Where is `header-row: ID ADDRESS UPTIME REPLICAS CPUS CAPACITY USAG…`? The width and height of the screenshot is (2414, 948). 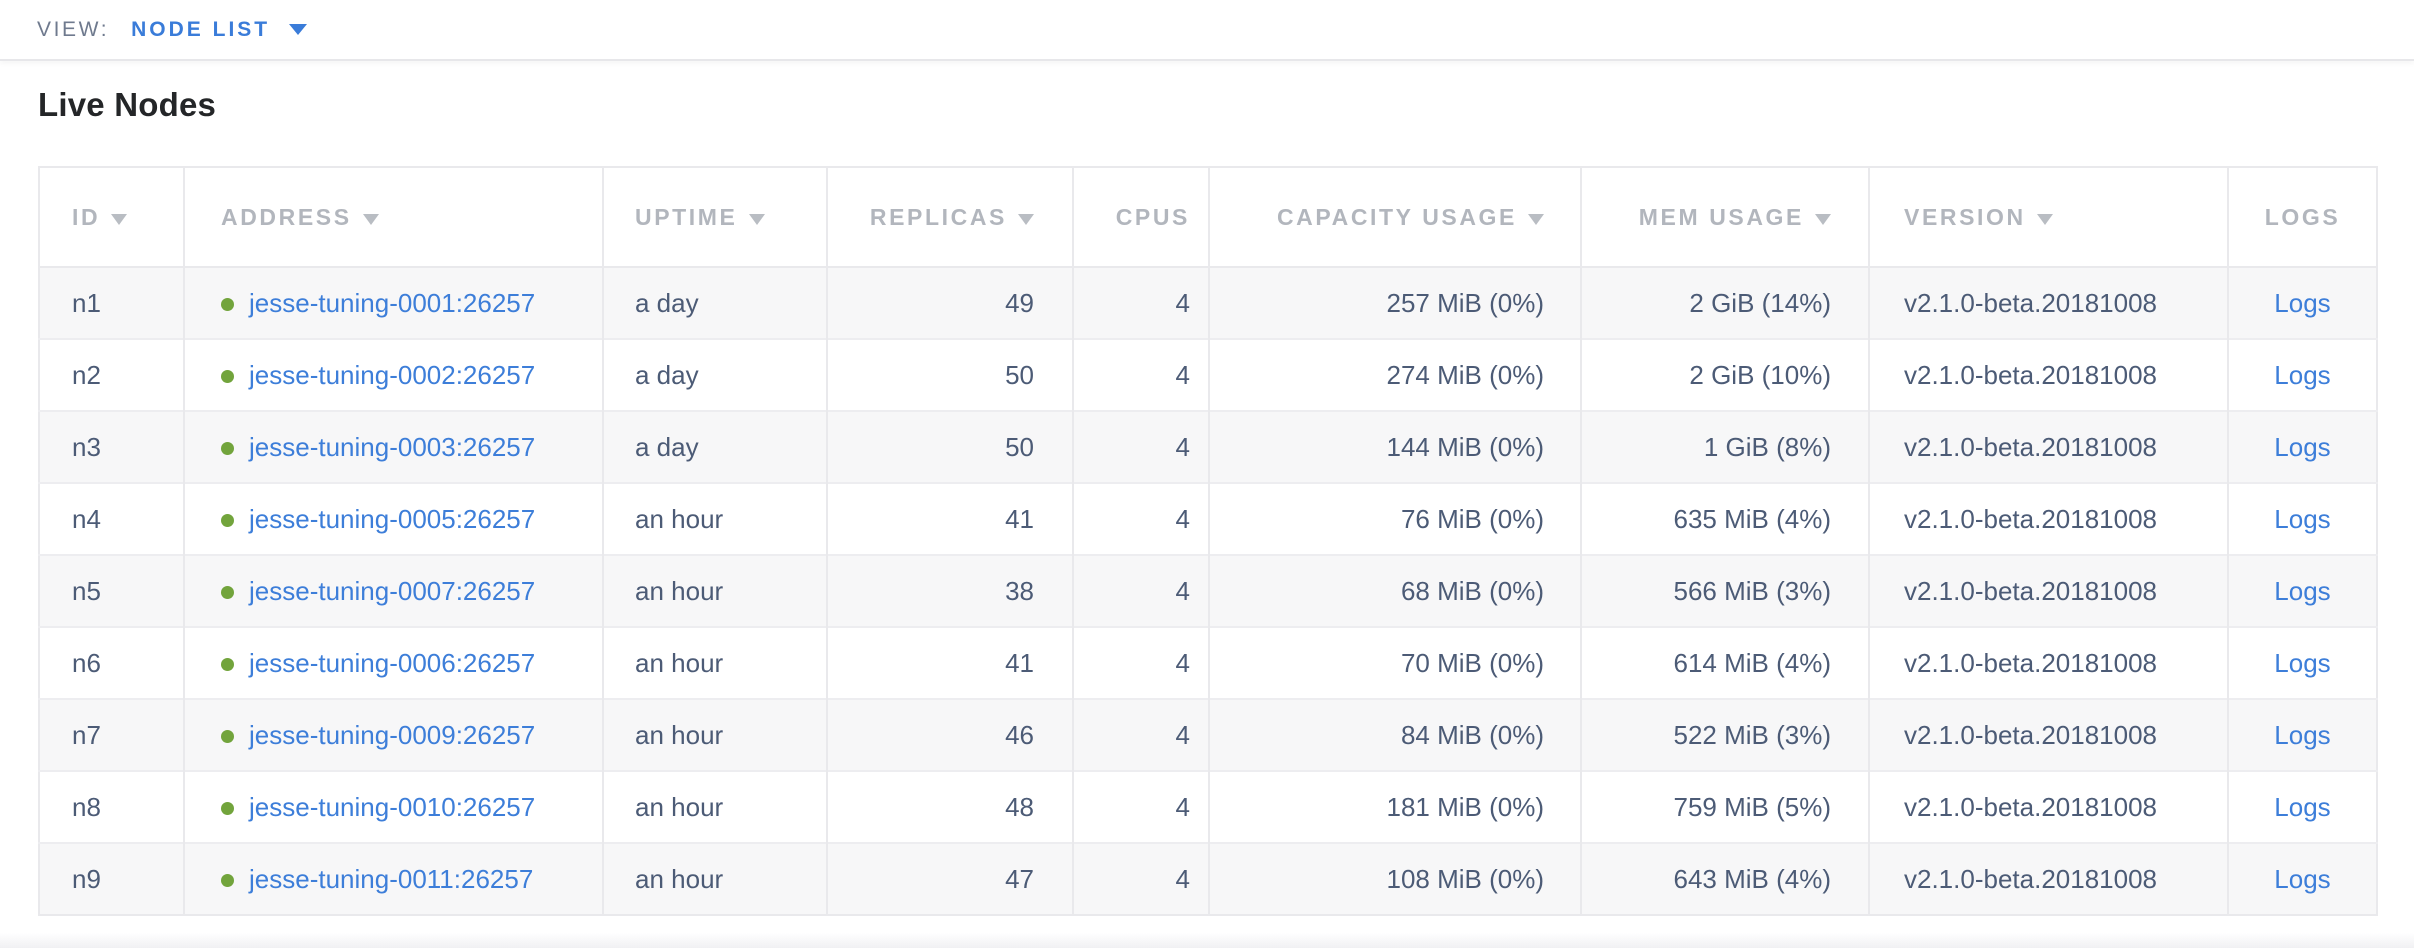
header-row: ID ADDRESS UPTIME REPLICAS CPUS CAPACITY USAG… is located at coordinates (1208, 217).